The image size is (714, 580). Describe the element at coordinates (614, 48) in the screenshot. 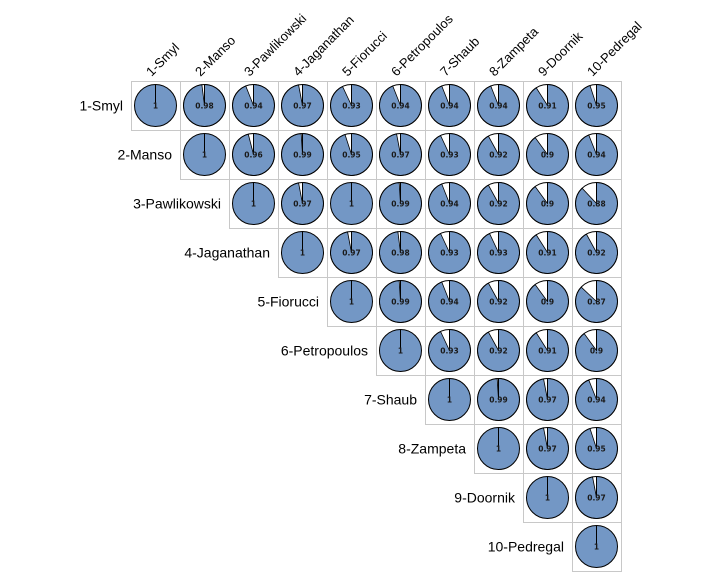

I see `column-label: 10-Pedregal` at that location.